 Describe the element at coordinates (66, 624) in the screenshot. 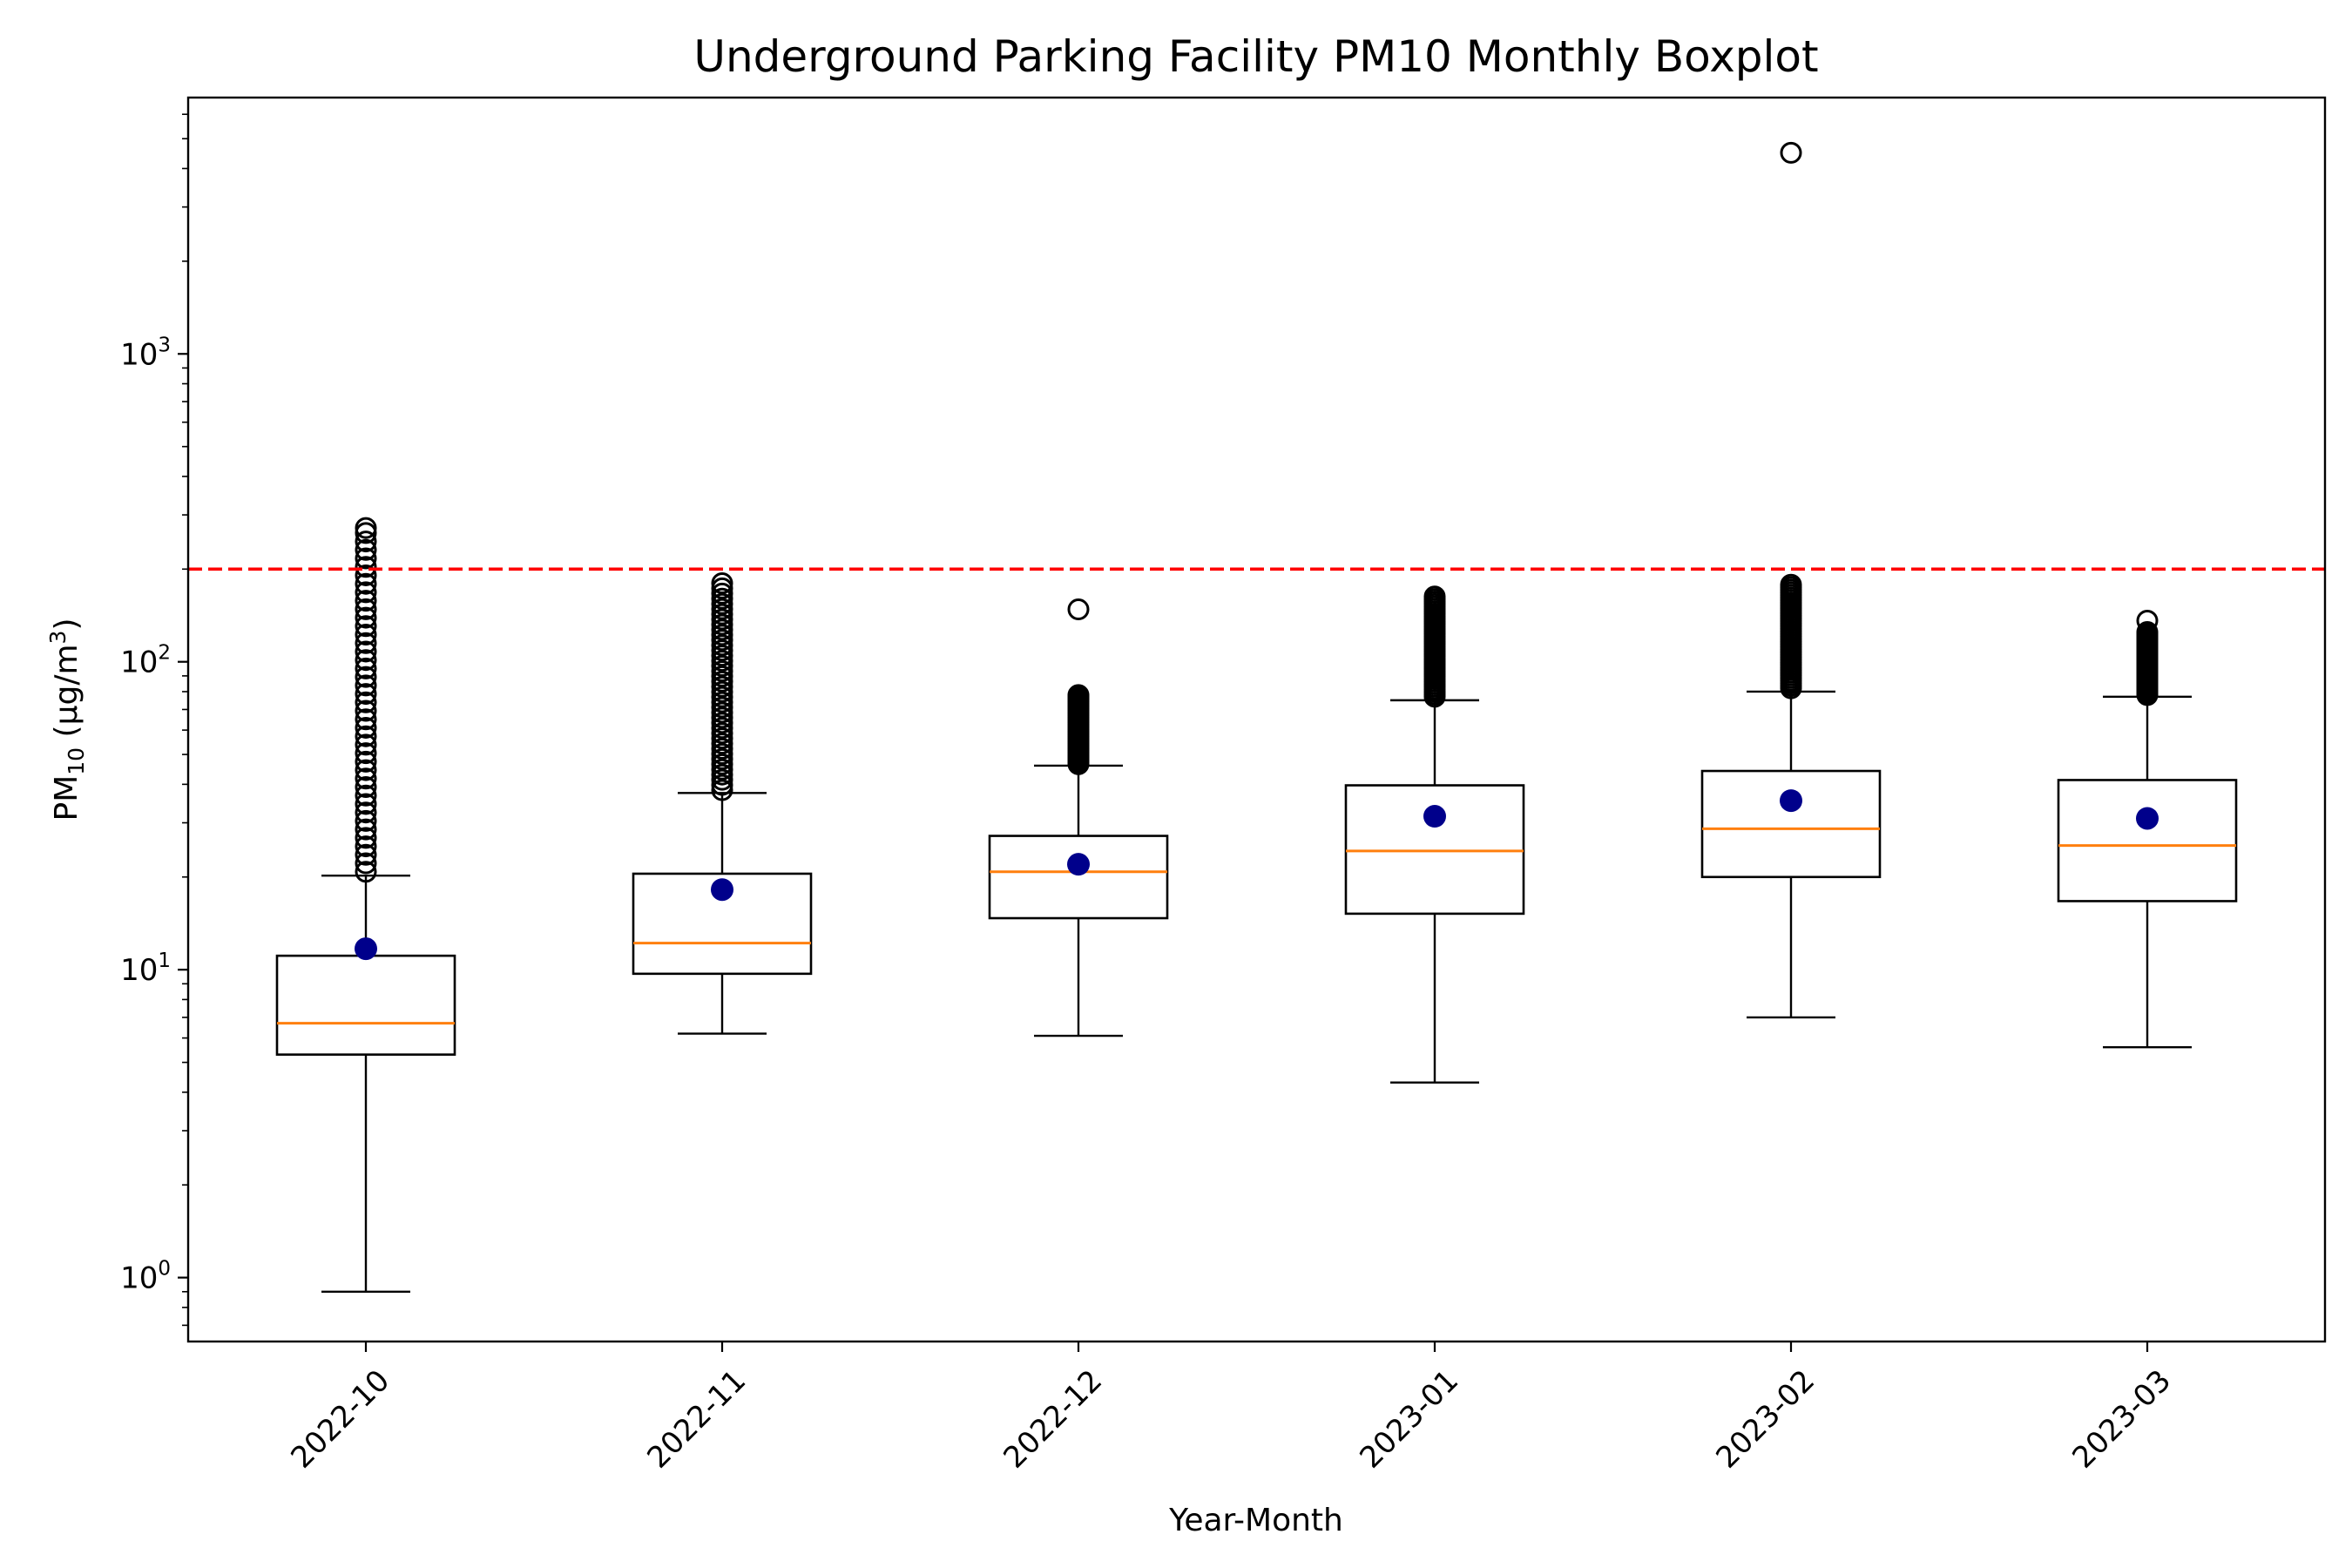

I see `y-axis-label-close: )` at that location.